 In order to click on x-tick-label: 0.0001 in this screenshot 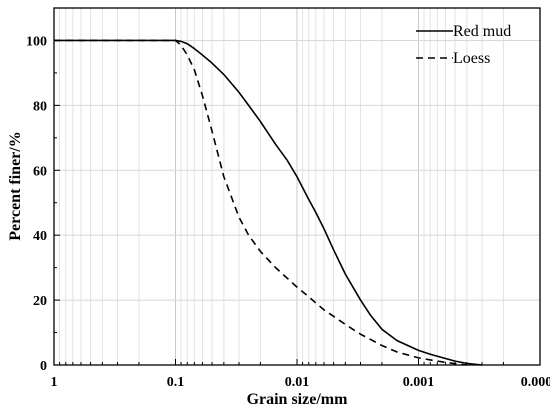, I will do `click(535, 382)`.